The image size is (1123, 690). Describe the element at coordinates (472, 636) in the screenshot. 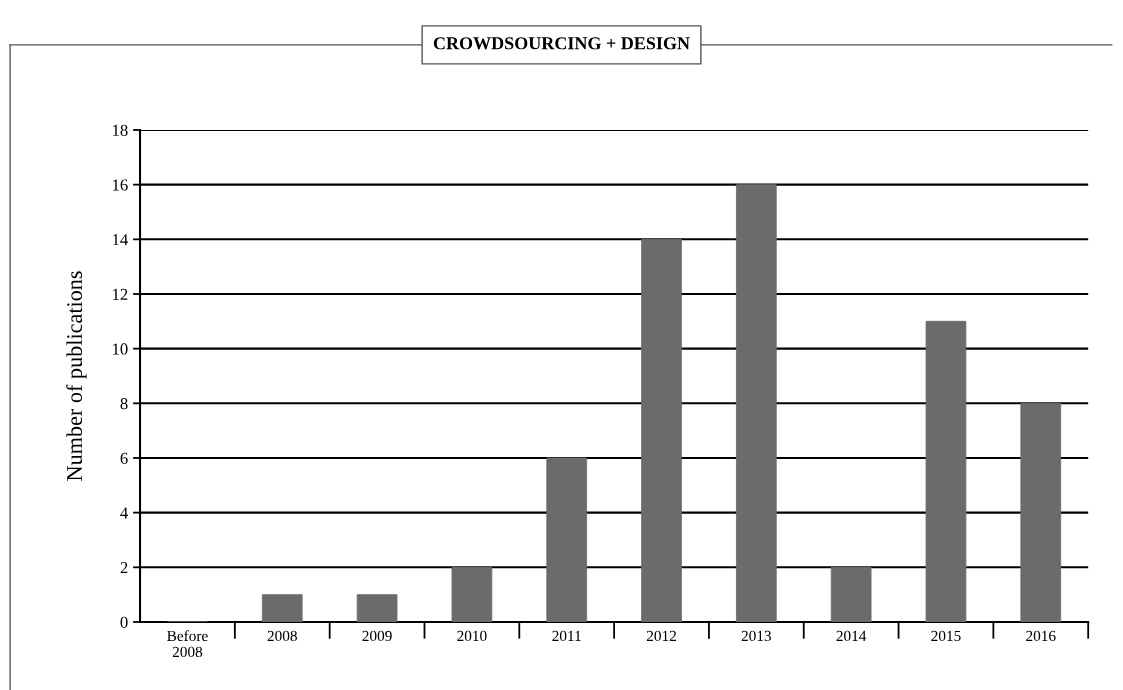

I see `x-tick-label: 2010` at that location.